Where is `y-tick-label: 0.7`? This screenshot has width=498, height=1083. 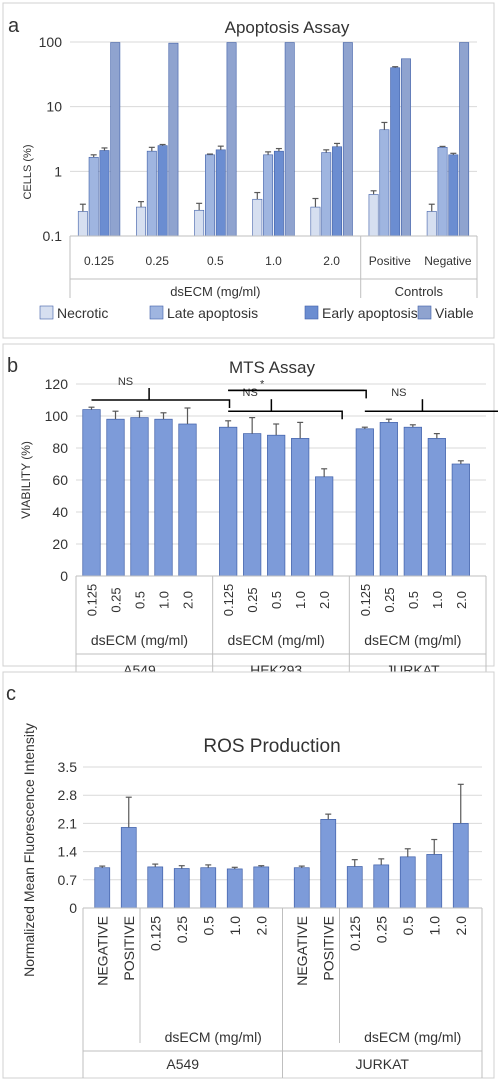
y-tick-label: 0.7 is located at coordinates (68, 880).